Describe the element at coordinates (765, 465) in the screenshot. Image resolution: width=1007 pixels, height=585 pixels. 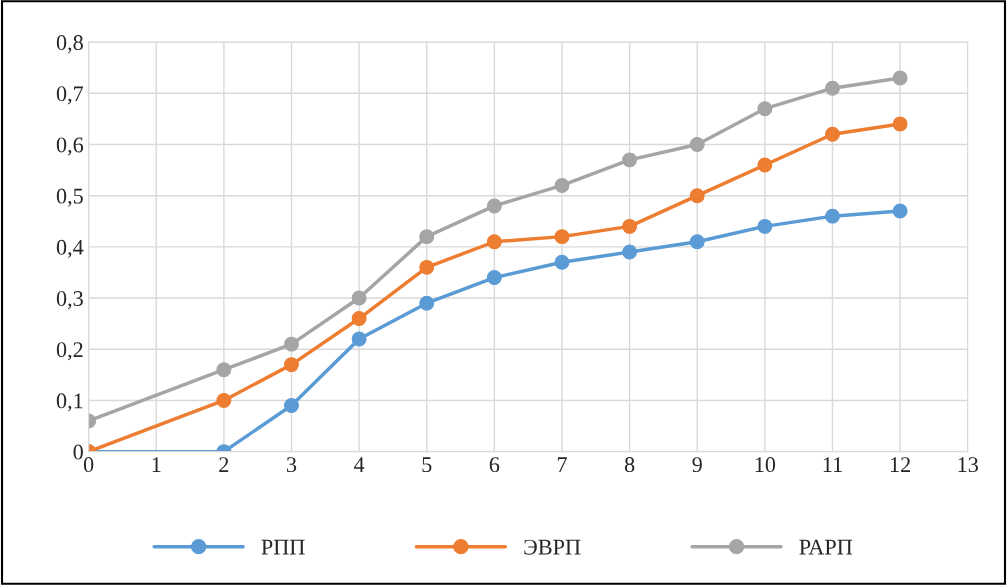
I see `x-tick-label: 10` at that location.